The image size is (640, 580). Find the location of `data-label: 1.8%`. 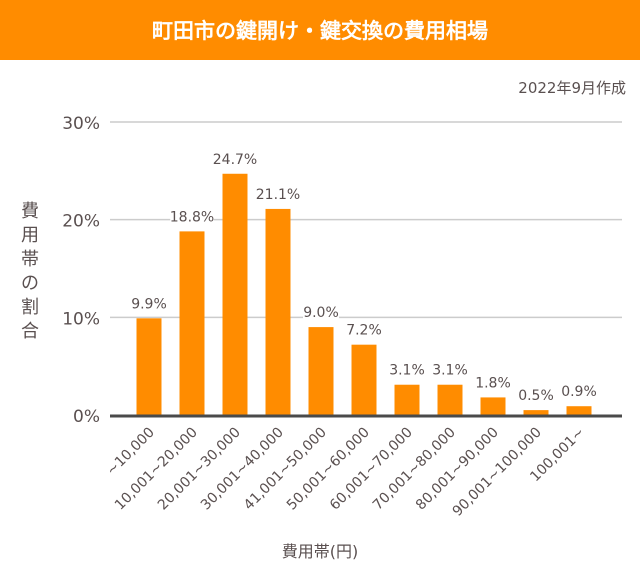

data-label: 1.8% is located at coordinates (493, 383).